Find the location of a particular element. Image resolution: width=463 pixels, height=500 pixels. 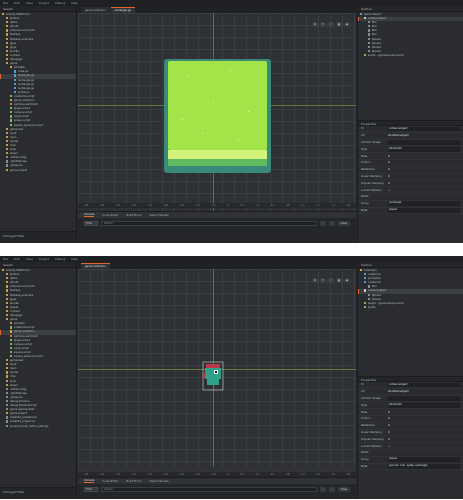

tree-item: project.xcode_native_settings is located at coordinates (38, 426).